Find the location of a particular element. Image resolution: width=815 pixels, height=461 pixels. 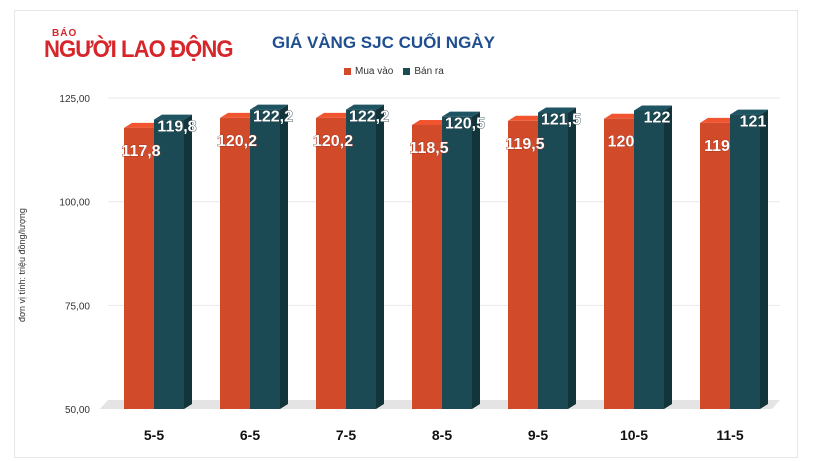

x-tick-label: 5-5 is located at coordinates (154, 435).